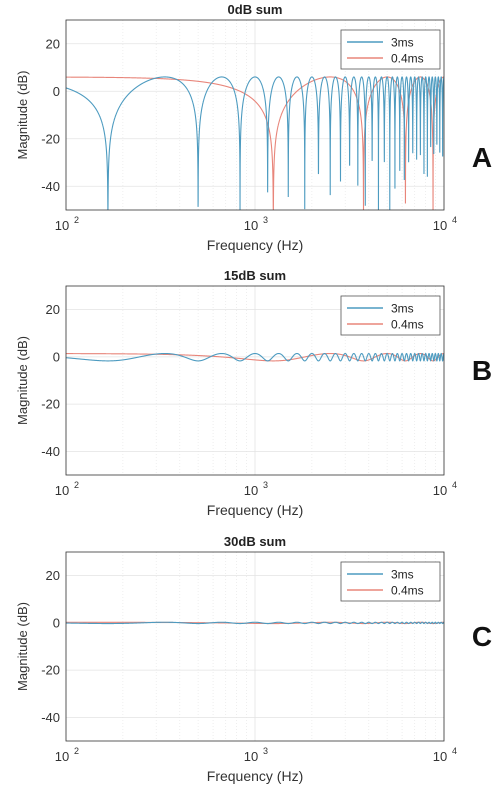 Image resolution: width=500 pixels, height=790 pixels. I want to click on panel-letter: B, so click(482, 370).